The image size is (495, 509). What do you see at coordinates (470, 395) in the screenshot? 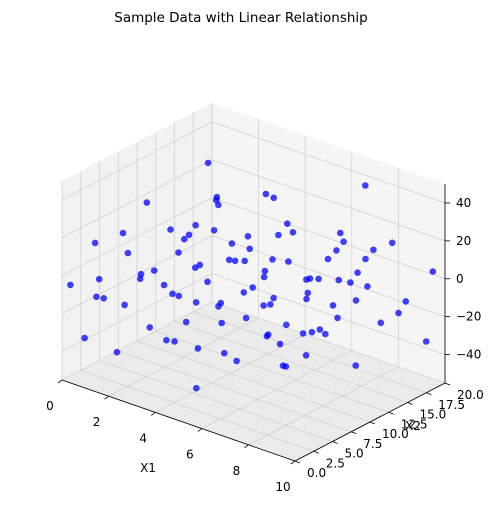
I see `y-tick-label: 20.0` at bounding box center [470, 395].